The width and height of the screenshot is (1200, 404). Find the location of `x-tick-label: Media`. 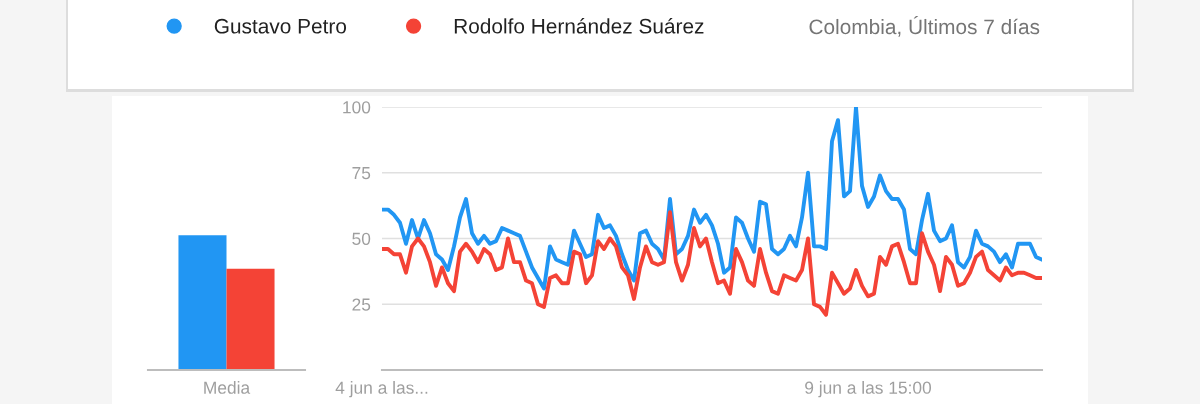

x-tick-label: Media is located at coordinates (227, 387).